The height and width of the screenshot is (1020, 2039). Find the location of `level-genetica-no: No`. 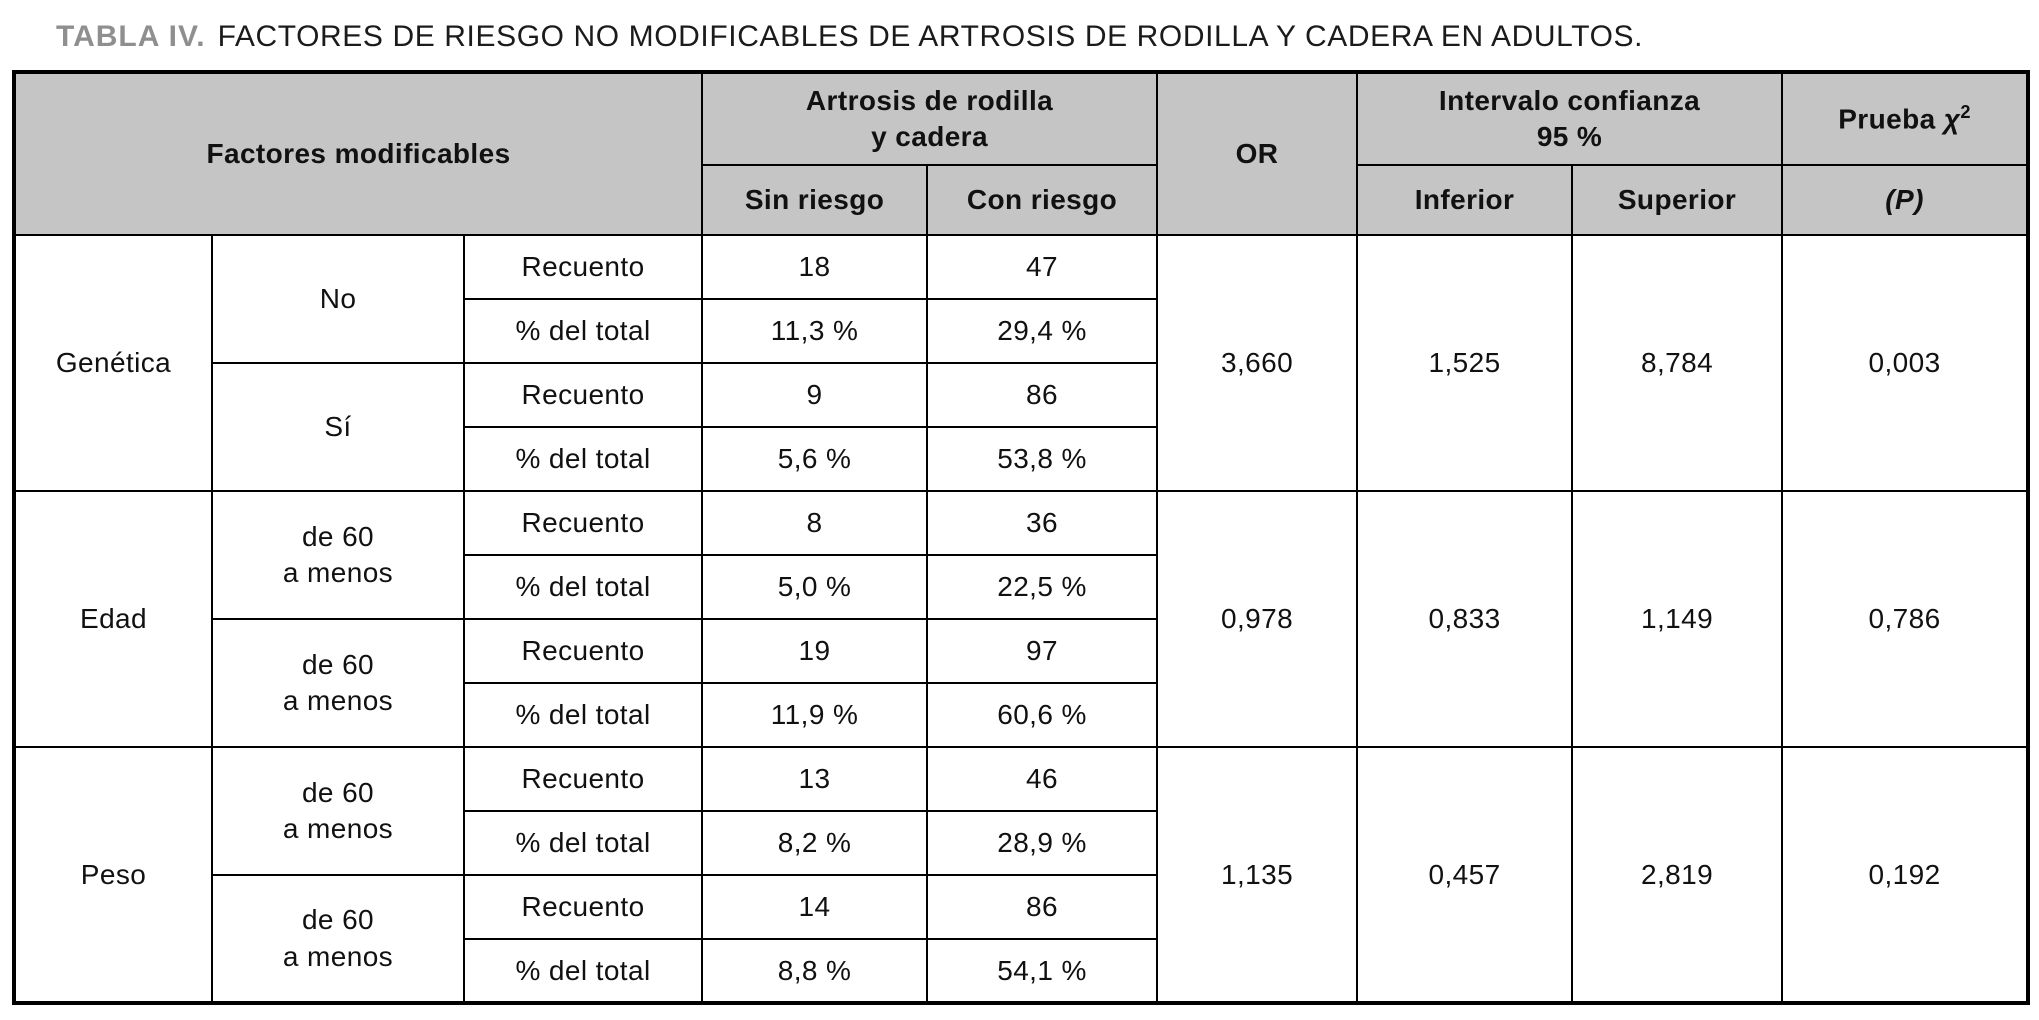

level-genetica-no: No is located at coordinates (338, 299).